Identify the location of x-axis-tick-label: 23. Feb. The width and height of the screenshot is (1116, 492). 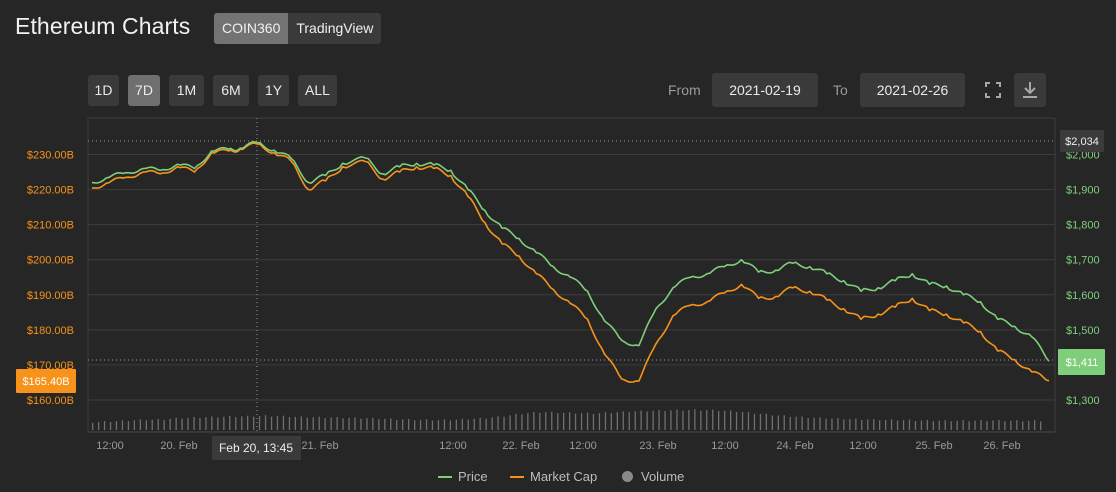
(657, 446).